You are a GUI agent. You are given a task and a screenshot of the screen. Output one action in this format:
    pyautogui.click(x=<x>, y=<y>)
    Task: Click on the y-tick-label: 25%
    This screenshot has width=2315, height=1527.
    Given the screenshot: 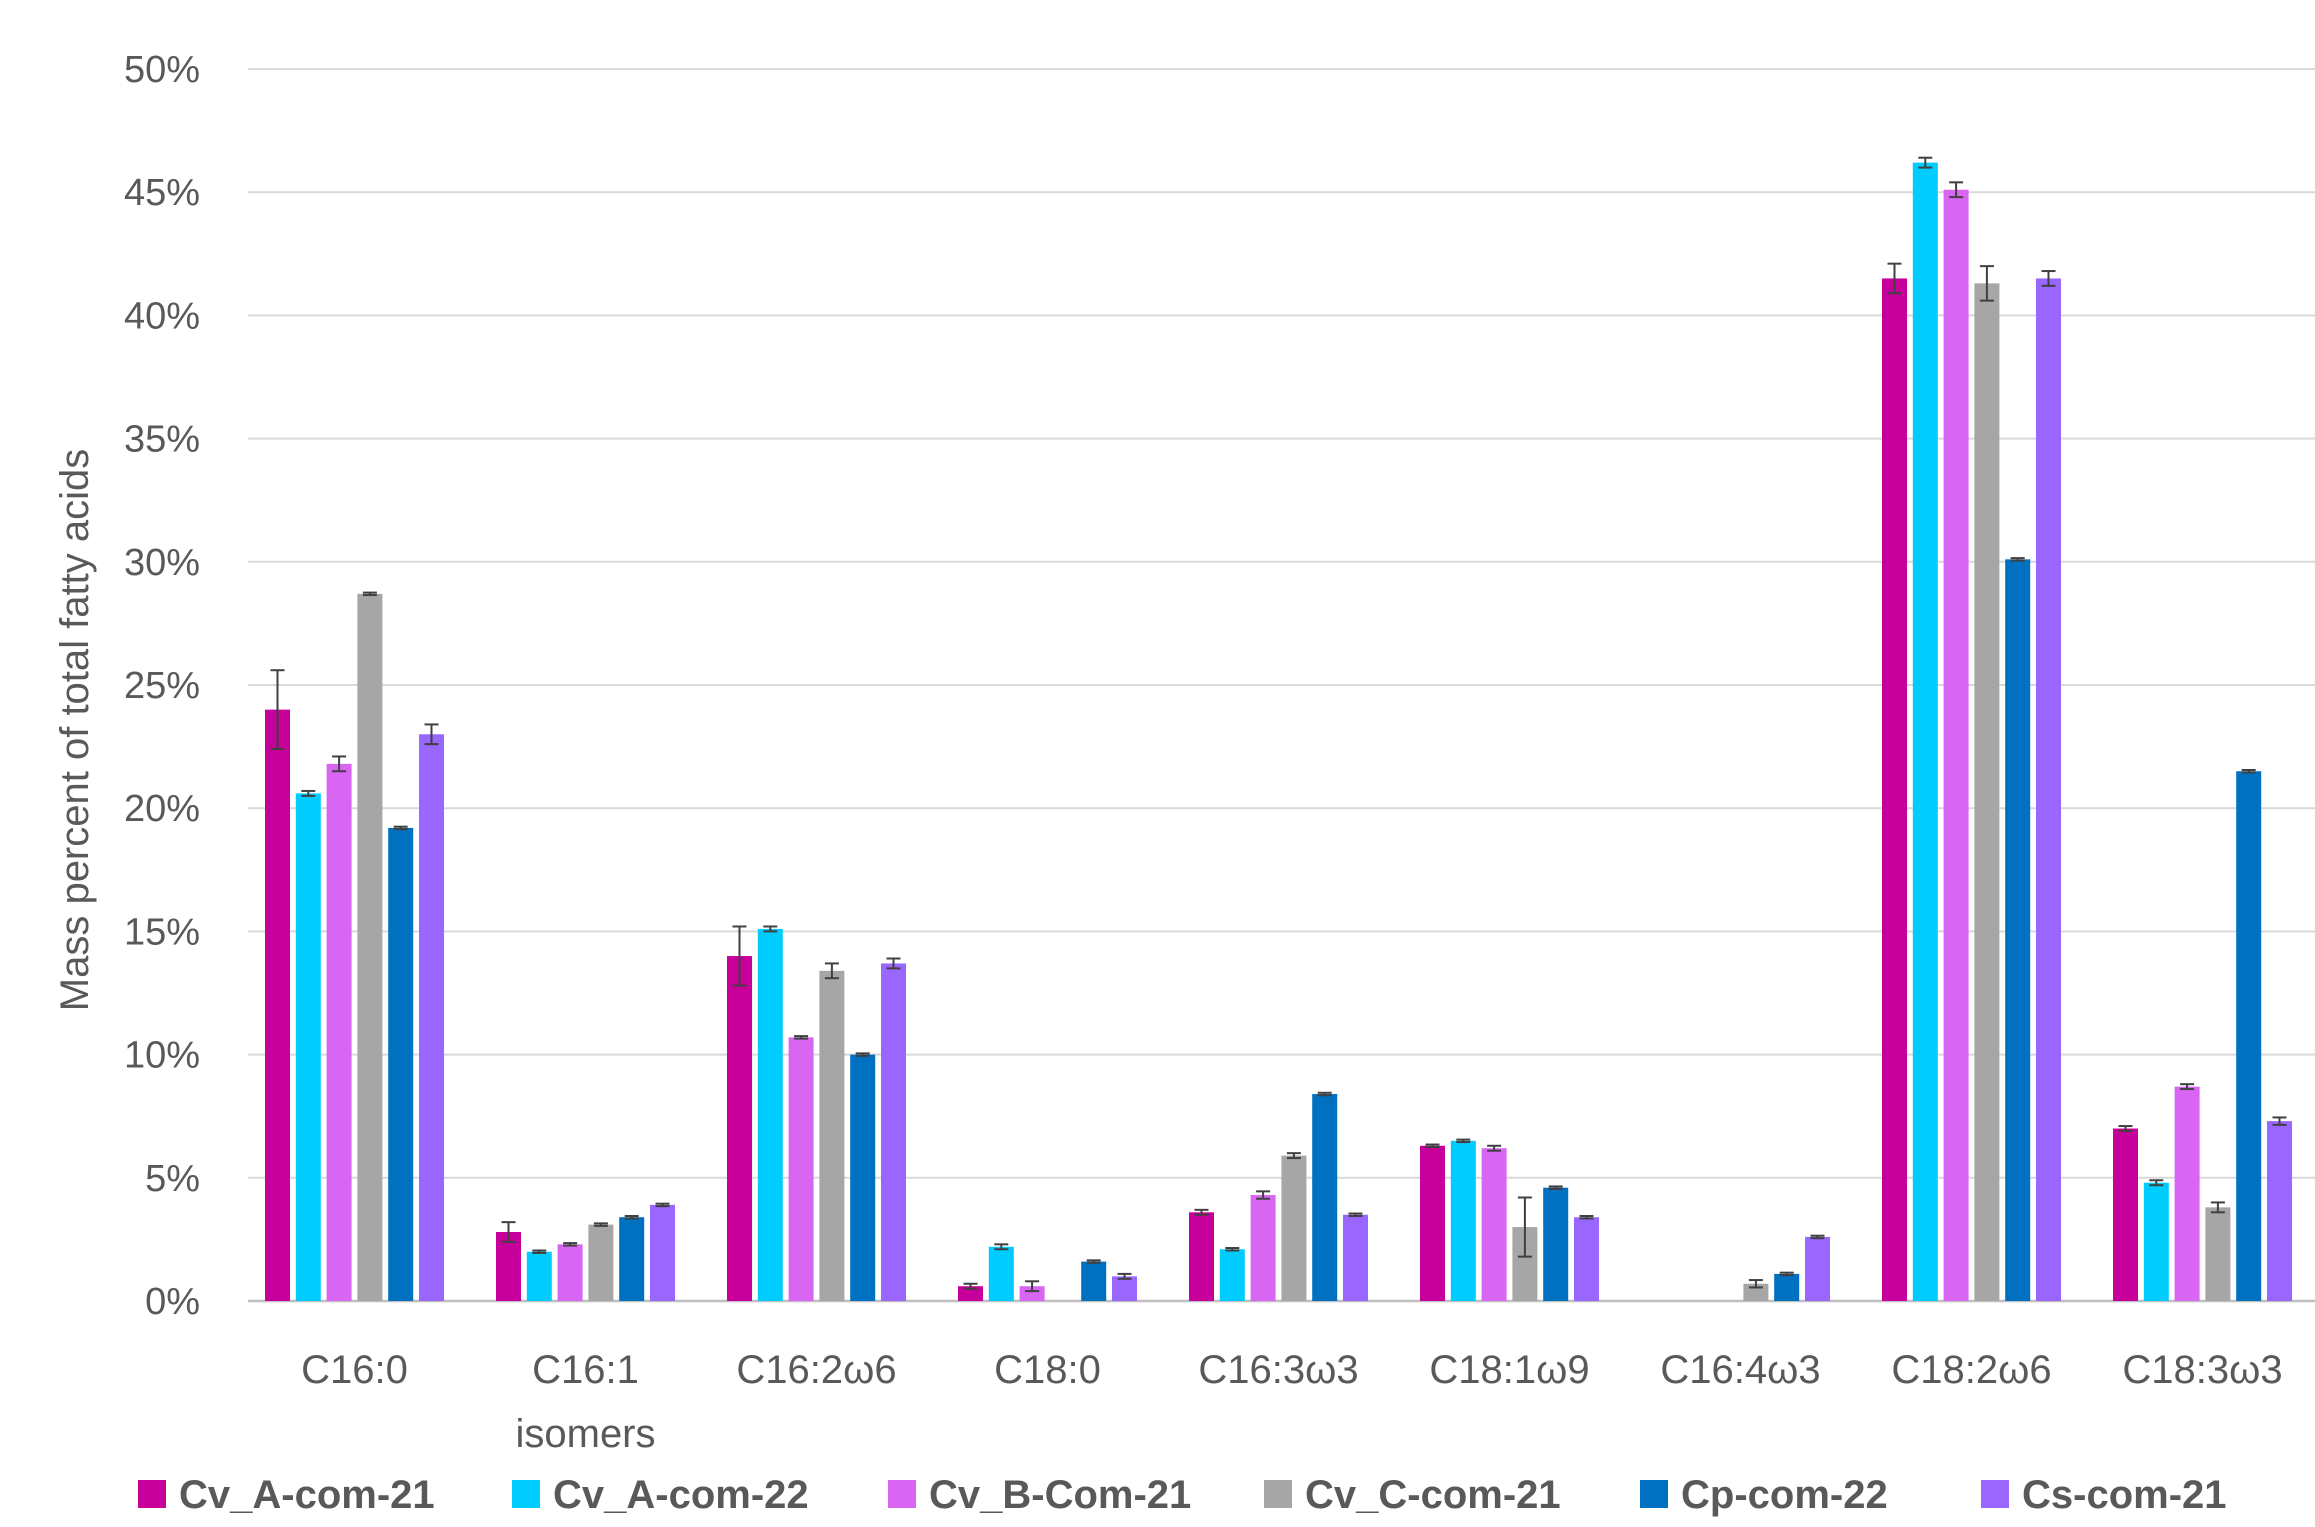 What is the action you would take?
    pyautogui.click(x=162, y=686)
    